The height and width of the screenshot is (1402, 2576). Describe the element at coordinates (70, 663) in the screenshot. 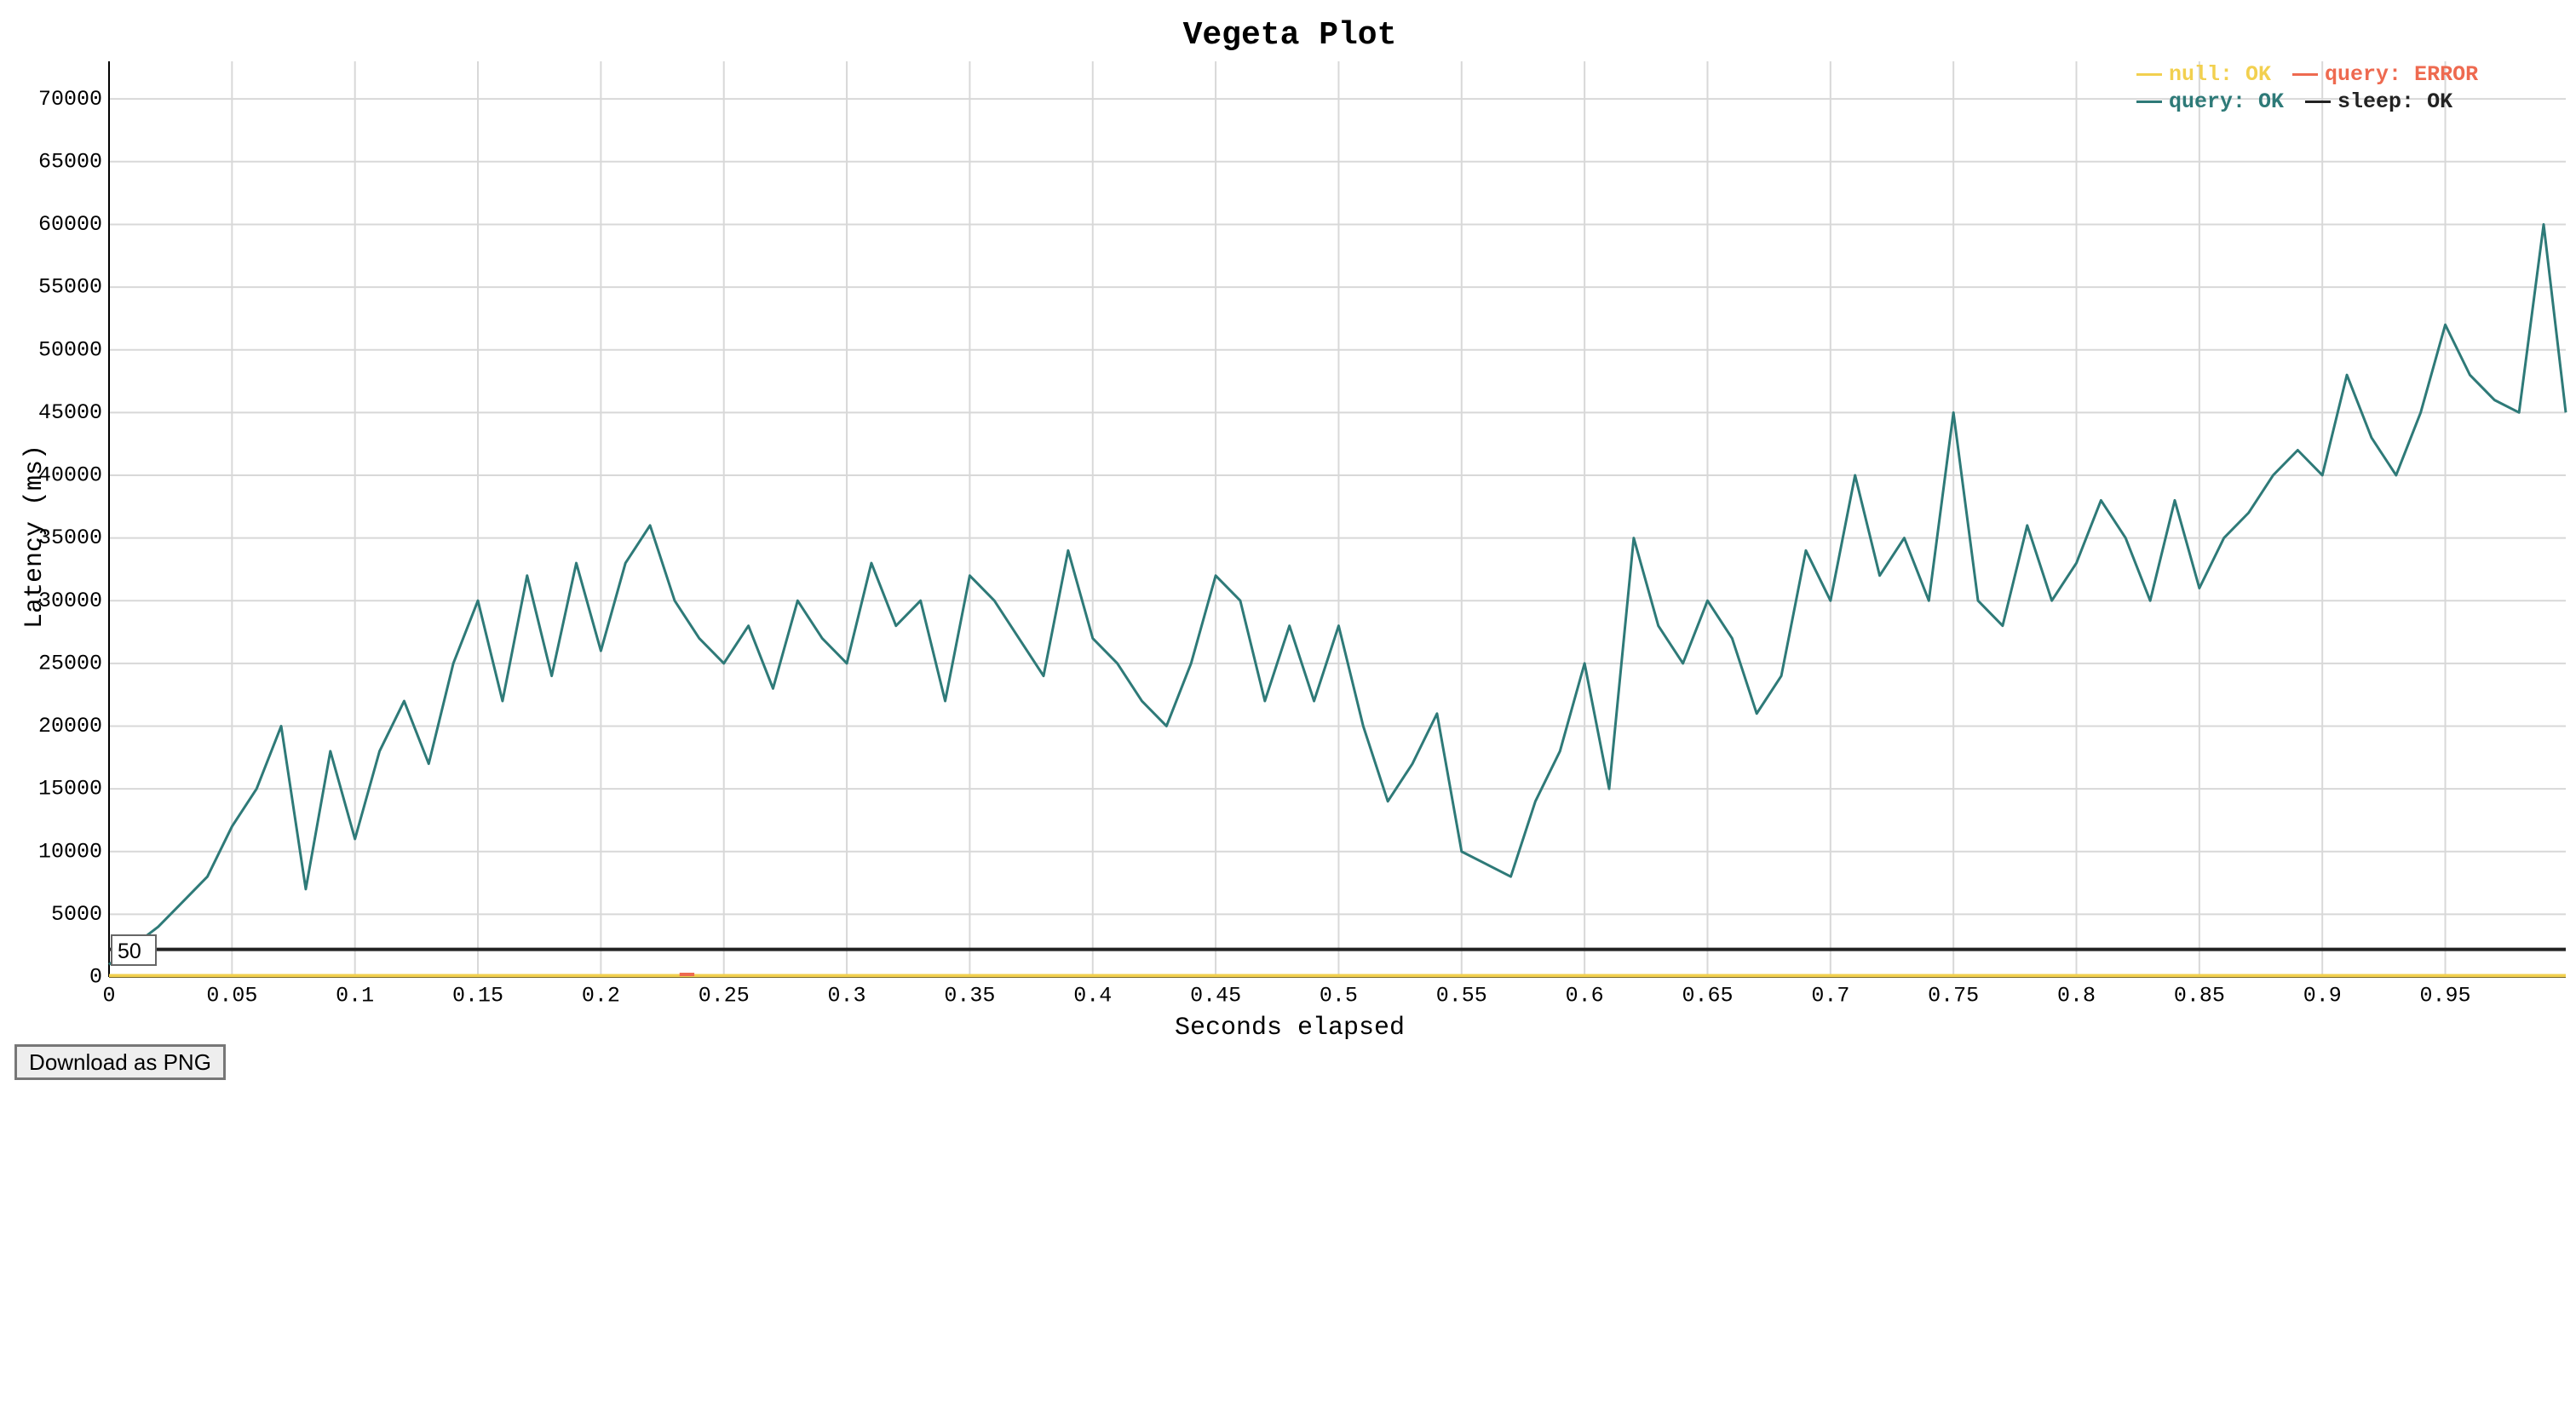

I see `y-tick-label: 25000` at that location.